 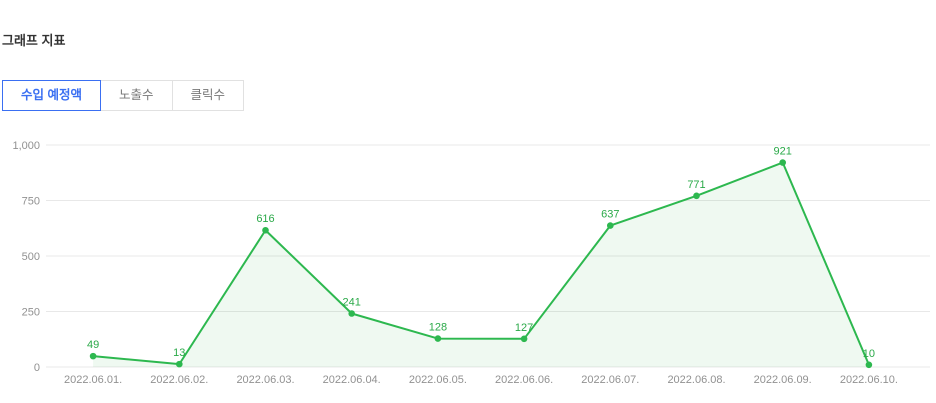 I want to click on data-label: 10, so click(x=869, y=354).